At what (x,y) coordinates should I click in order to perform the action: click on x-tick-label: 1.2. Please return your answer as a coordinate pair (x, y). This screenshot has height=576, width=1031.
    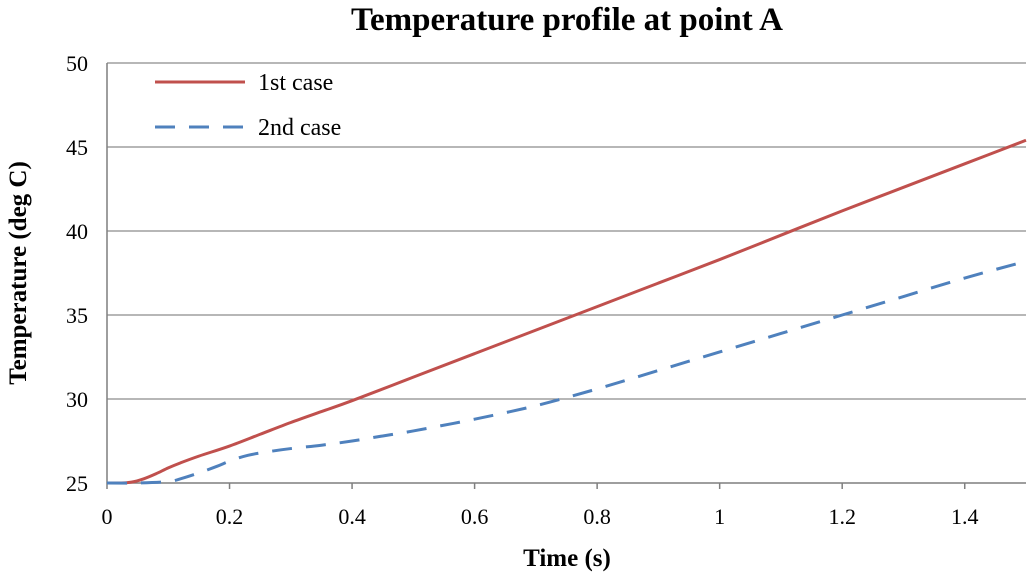
    Looking at the image, I should click on (842, 516).